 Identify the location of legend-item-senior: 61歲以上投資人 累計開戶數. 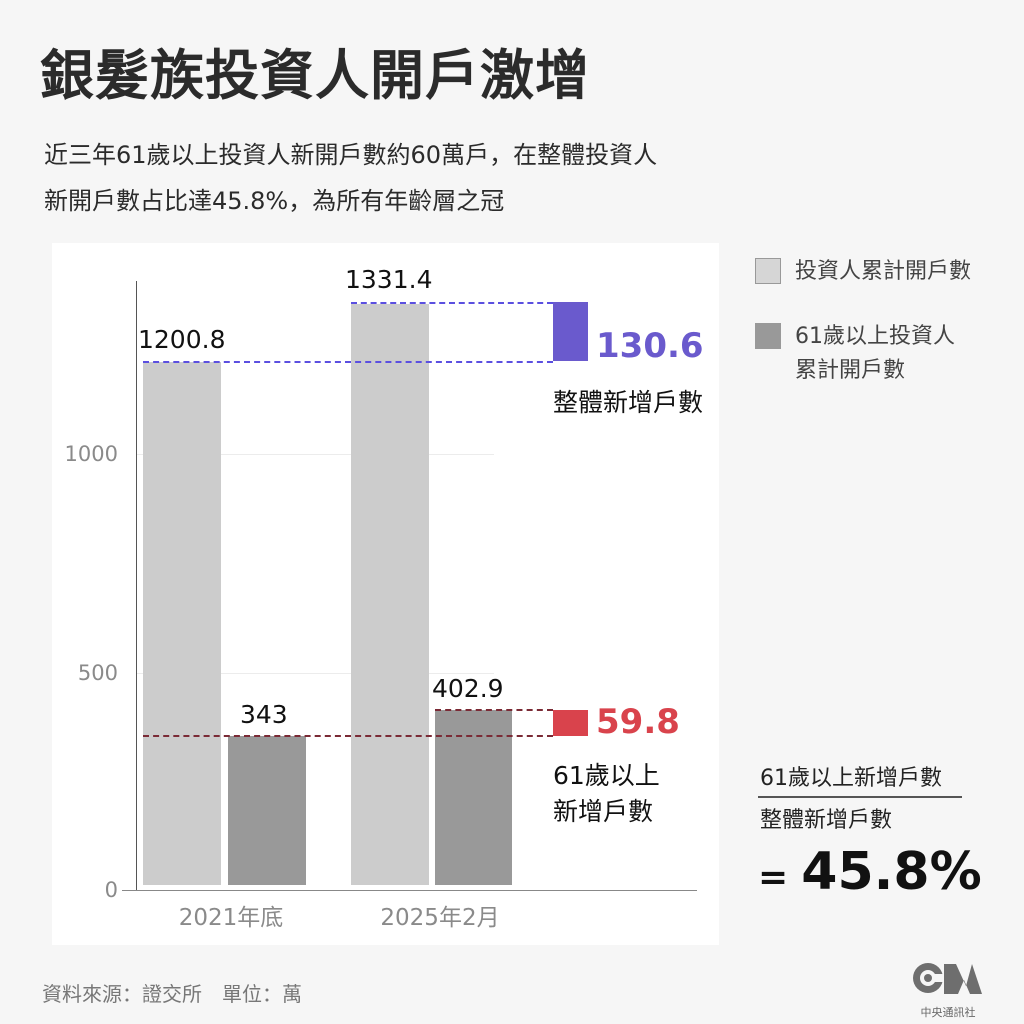
(855, 354).